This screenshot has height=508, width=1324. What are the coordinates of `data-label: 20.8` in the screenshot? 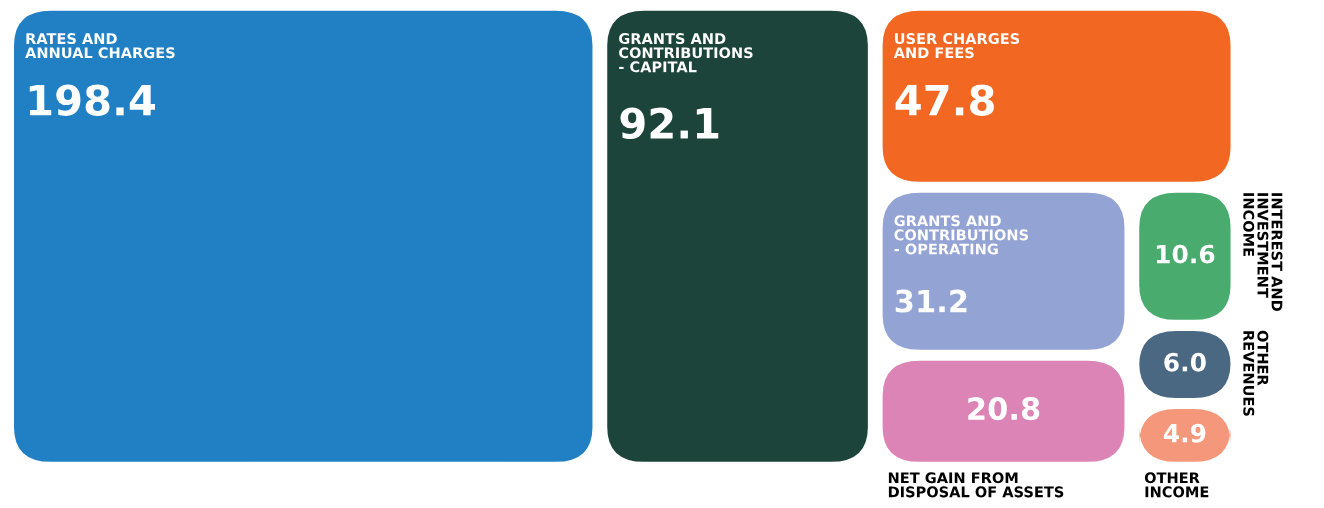 It's located at (1004, 409).